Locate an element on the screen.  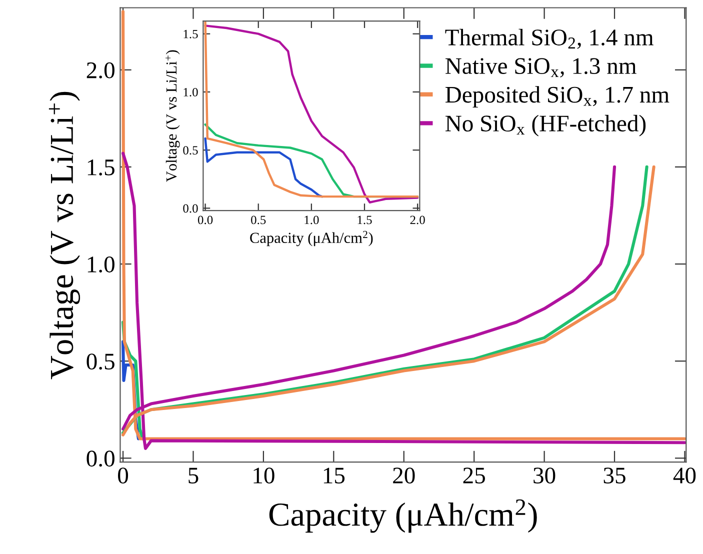
x-tick-label: 5 is located at coordinates (193, 476).